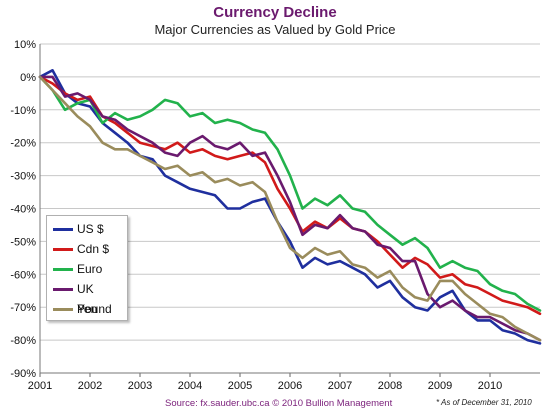 This screenshot has width=550, height=413. What do you see at coordinates (90, 229) in the screenshot?
I see `legend-label: US $` at bounding box center [90, 229].